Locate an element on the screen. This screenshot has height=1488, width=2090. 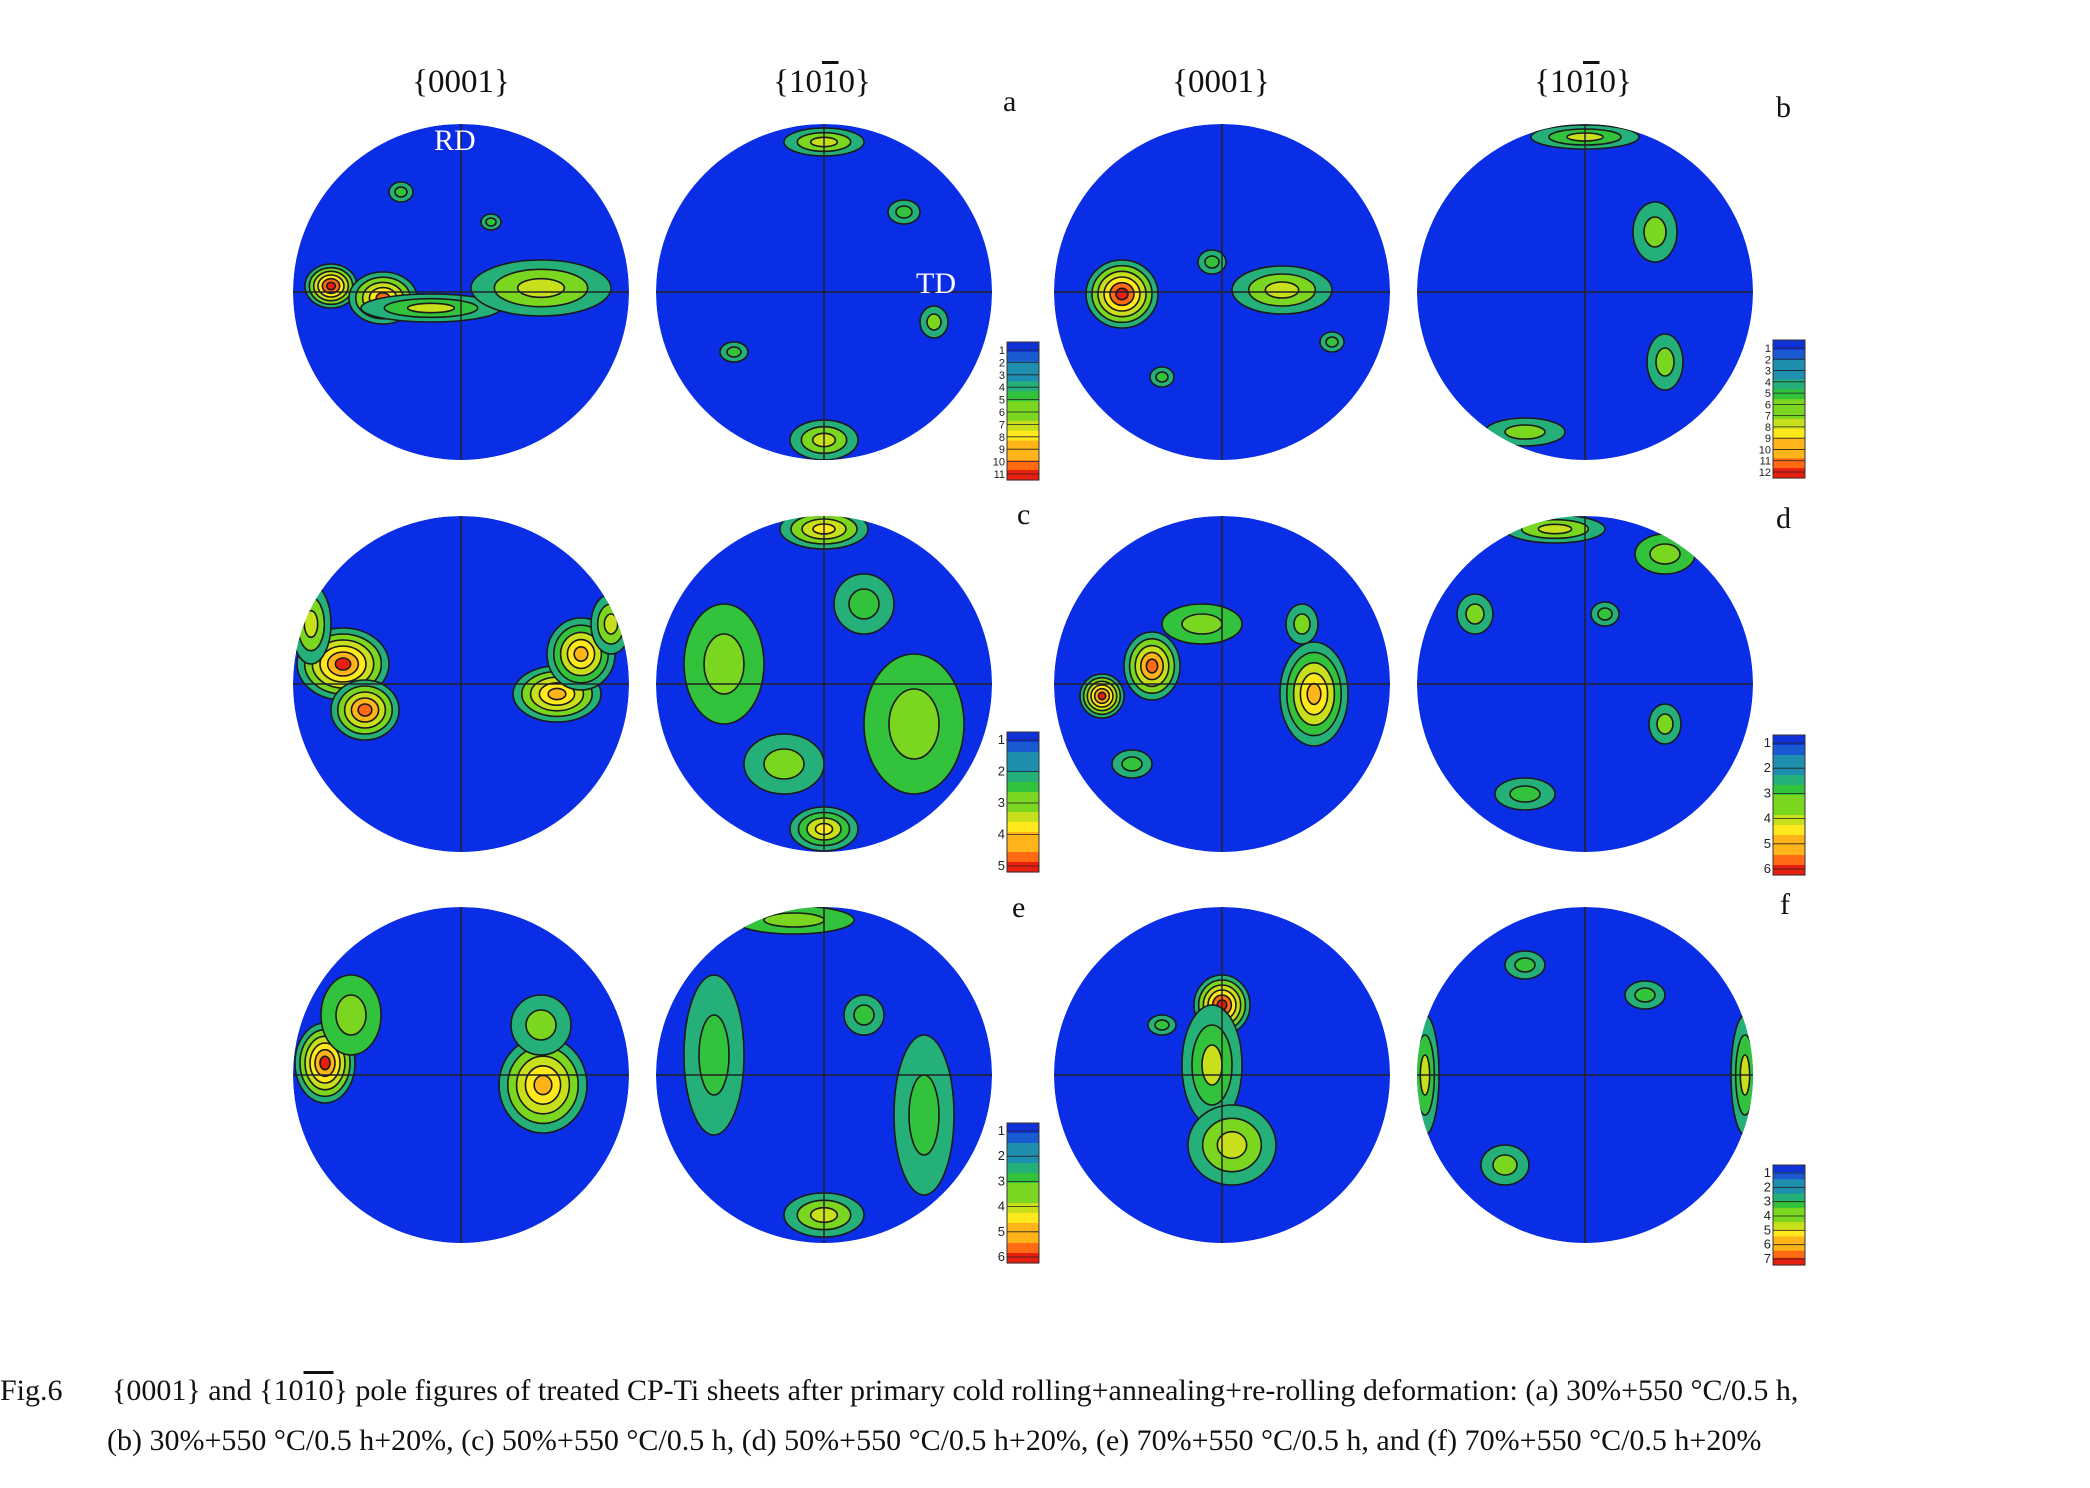
panel-letter-e: e is located at coordinates (1019, 907).